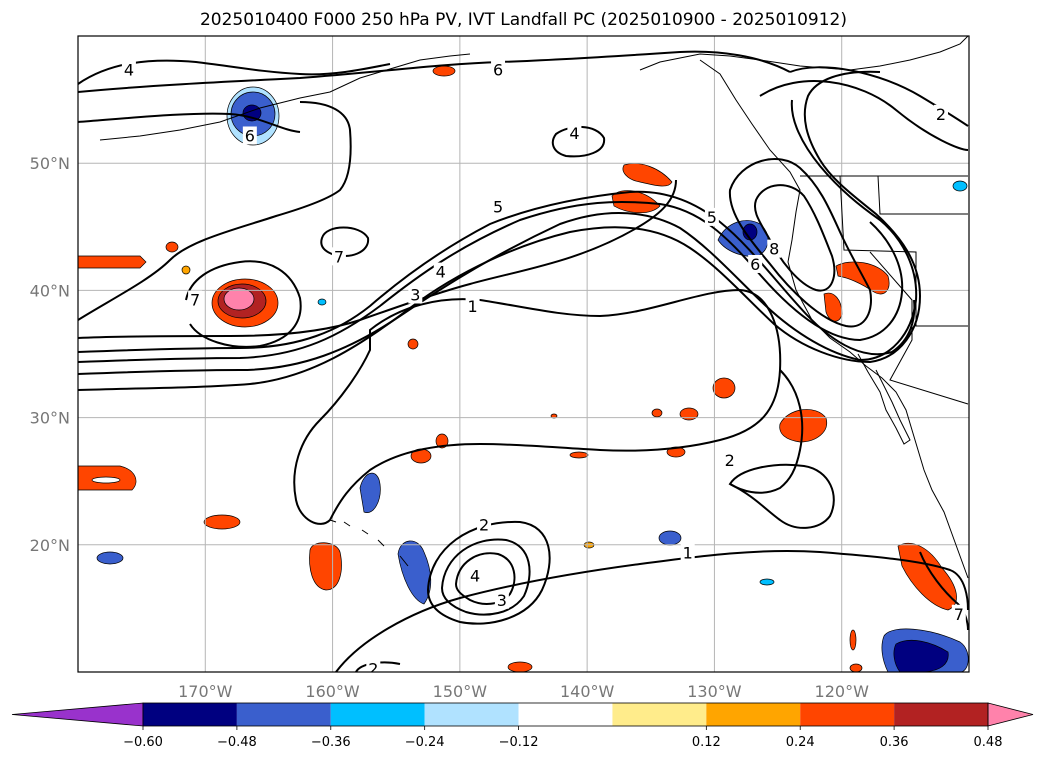  What do you see at coordinates (537, 406) in the screenshot?
I see `contour-1-big` at bounding box center [537, 406].